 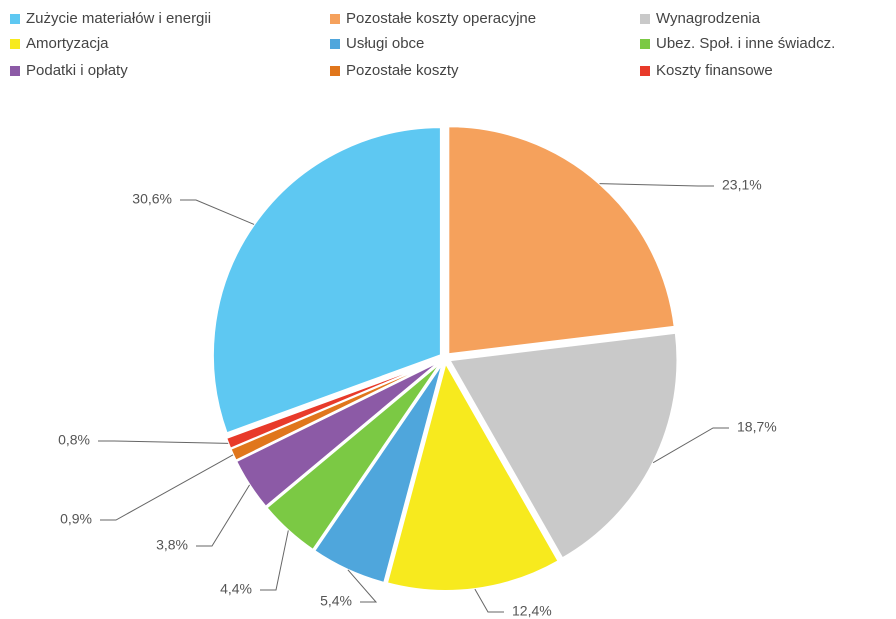 What do you see at coordinates (757, 427) in the screenshot?
I see `data-label: 18,7%` at bounding box center [757, 427].